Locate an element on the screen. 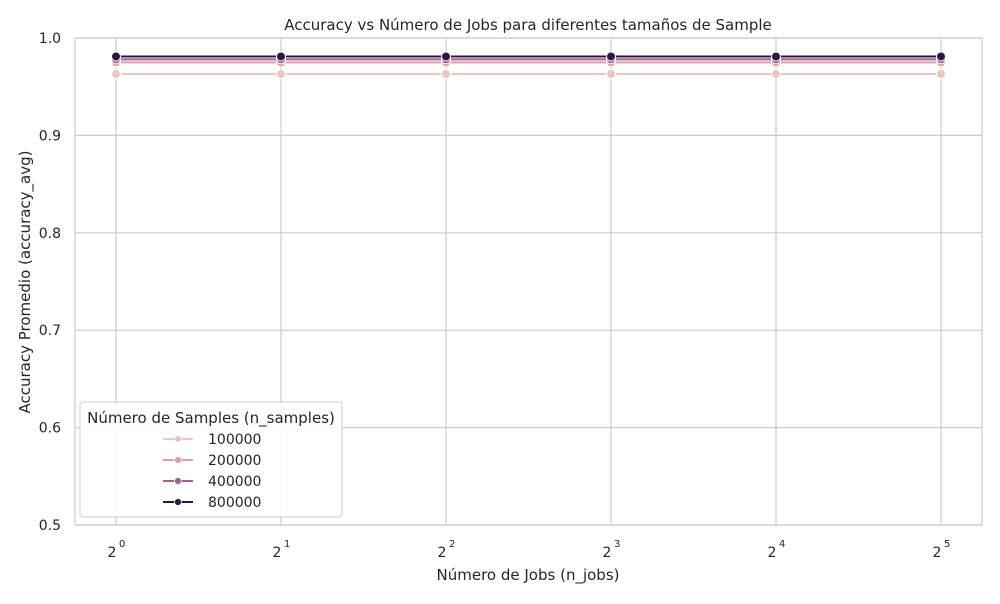  legend-label: 100000 is located at coordinates (234, 440).